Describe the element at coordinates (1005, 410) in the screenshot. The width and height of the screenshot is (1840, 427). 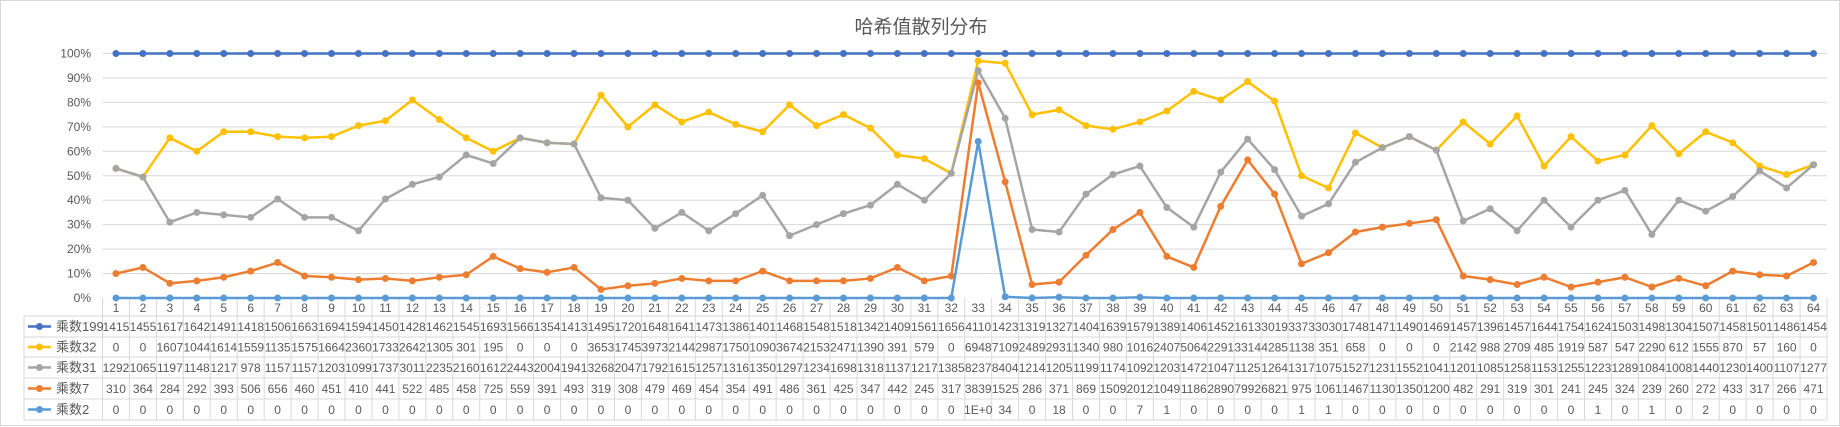
I see `table-cell: 34` at that location.